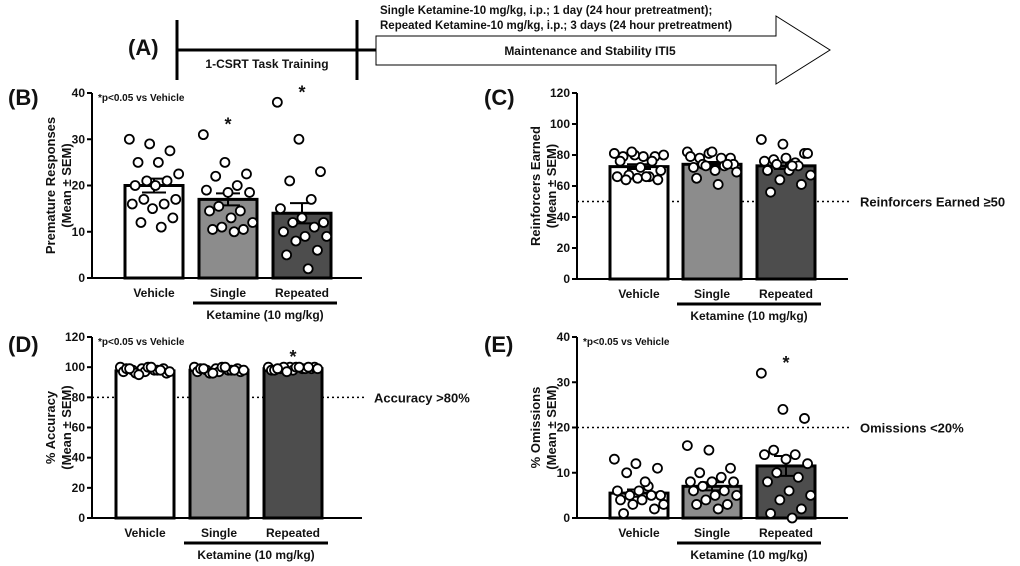  I want to click on y-axis-label-line1: Premature Responses, so click(50, 185).